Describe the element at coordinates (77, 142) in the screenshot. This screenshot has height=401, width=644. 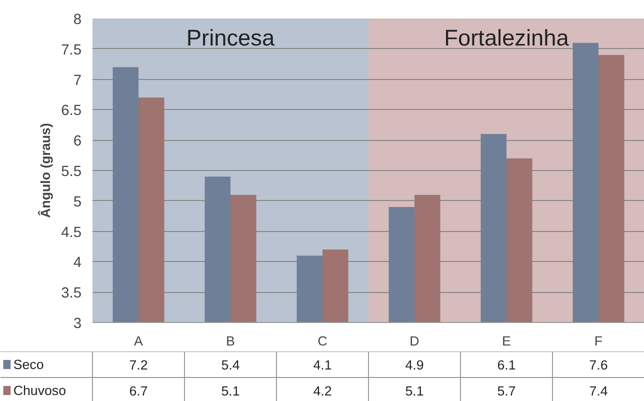
I see `y-tick-label: 6` at that location.